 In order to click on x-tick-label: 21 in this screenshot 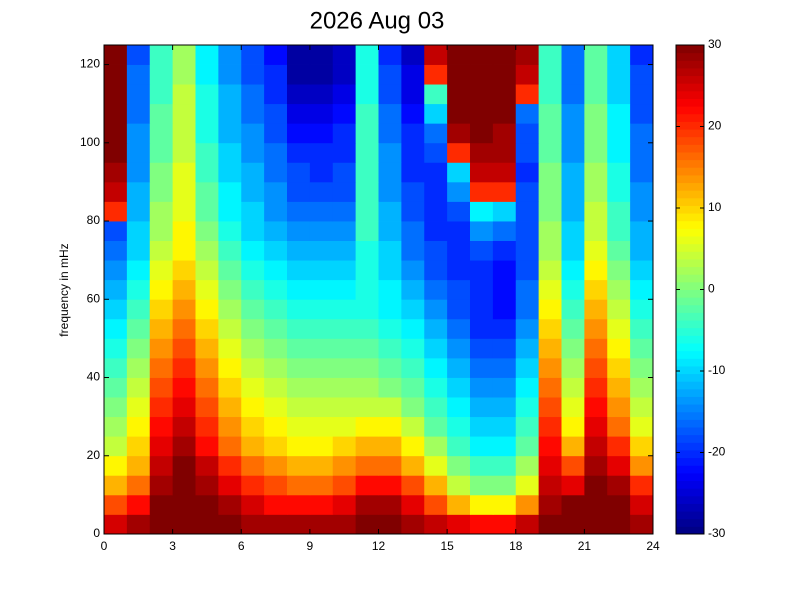, I will do `click(585, 546)`.